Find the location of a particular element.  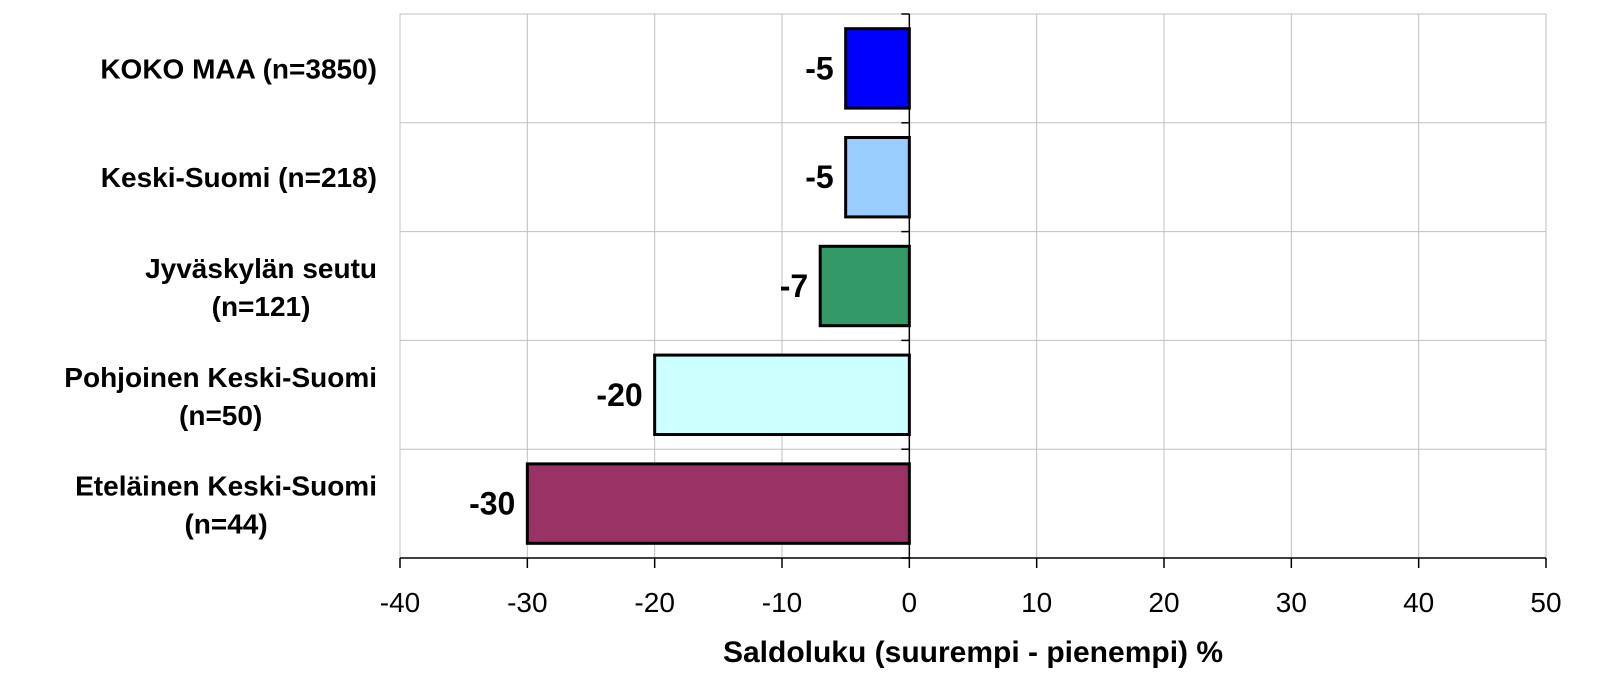

x-tick-label-2: -20 is located at coordinates (654, 602).